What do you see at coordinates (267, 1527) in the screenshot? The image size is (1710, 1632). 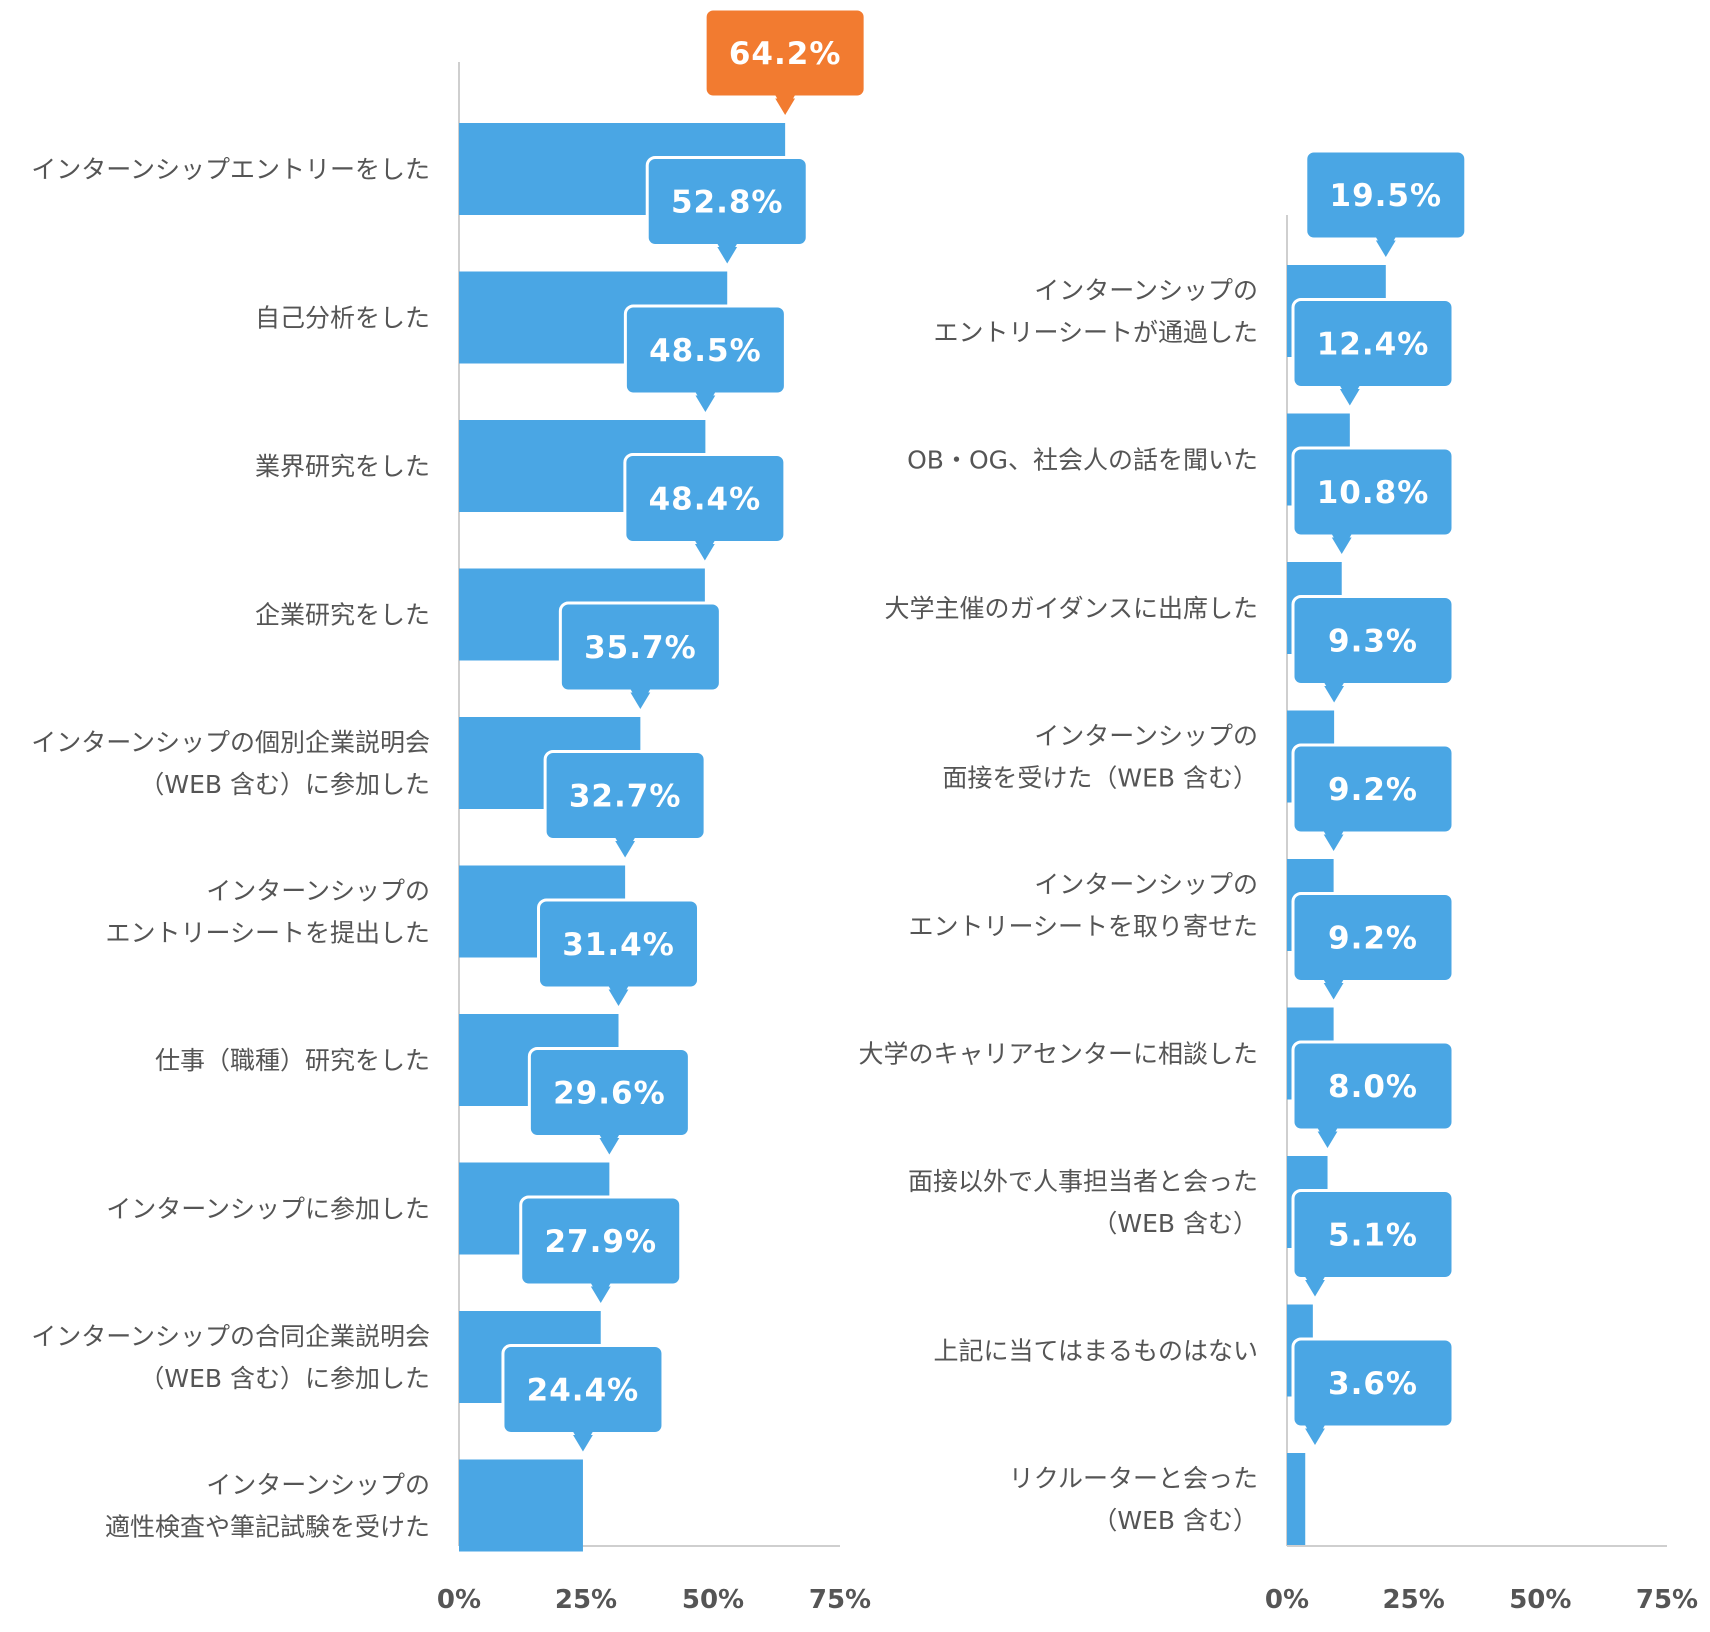 I see `category-label: 適性検査や筆記試験を受けた` at bounding box center [267, 1527].